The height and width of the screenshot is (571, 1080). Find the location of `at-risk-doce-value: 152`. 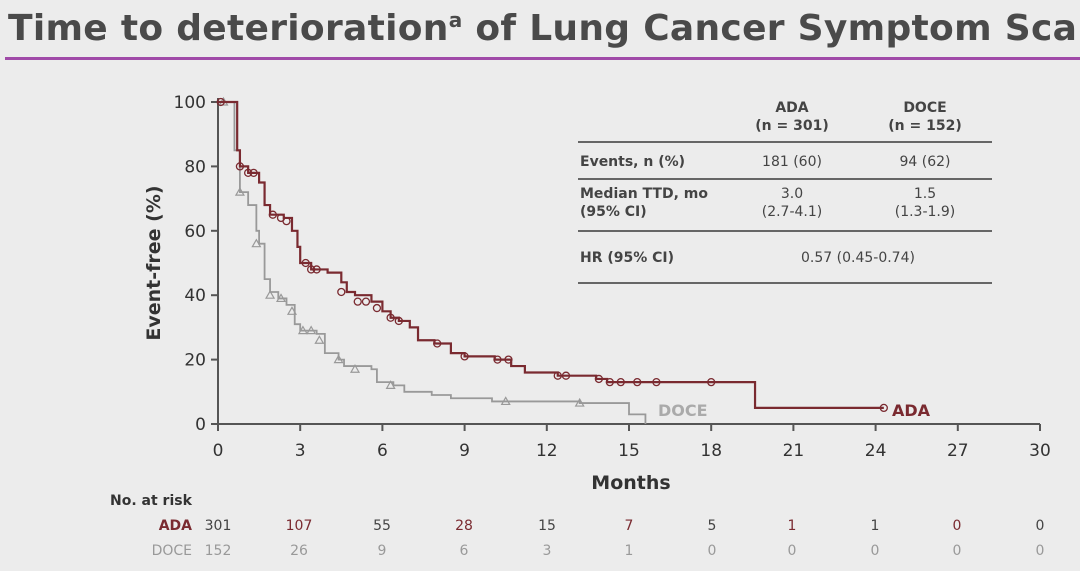

at-risk-doce-value: 152 is located at coordinates (218, 551).